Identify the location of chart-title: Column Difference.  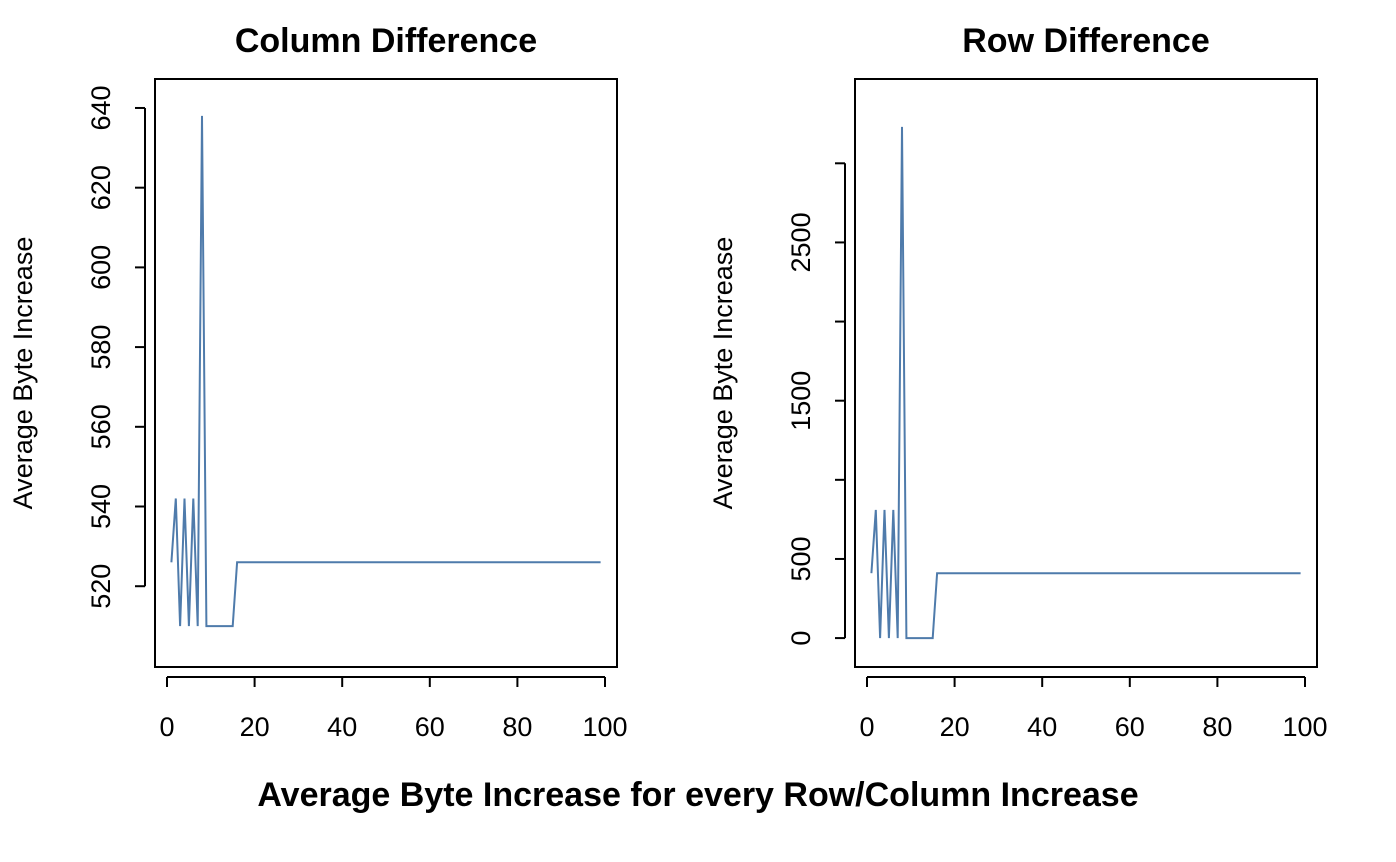
(386, 41).